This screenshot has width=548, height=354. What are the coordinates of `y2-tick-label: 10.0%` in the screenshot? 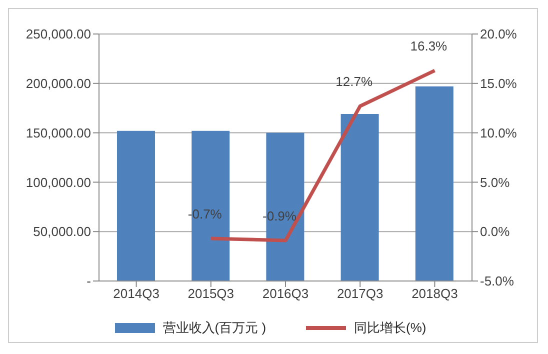 It's located at (499, 132).